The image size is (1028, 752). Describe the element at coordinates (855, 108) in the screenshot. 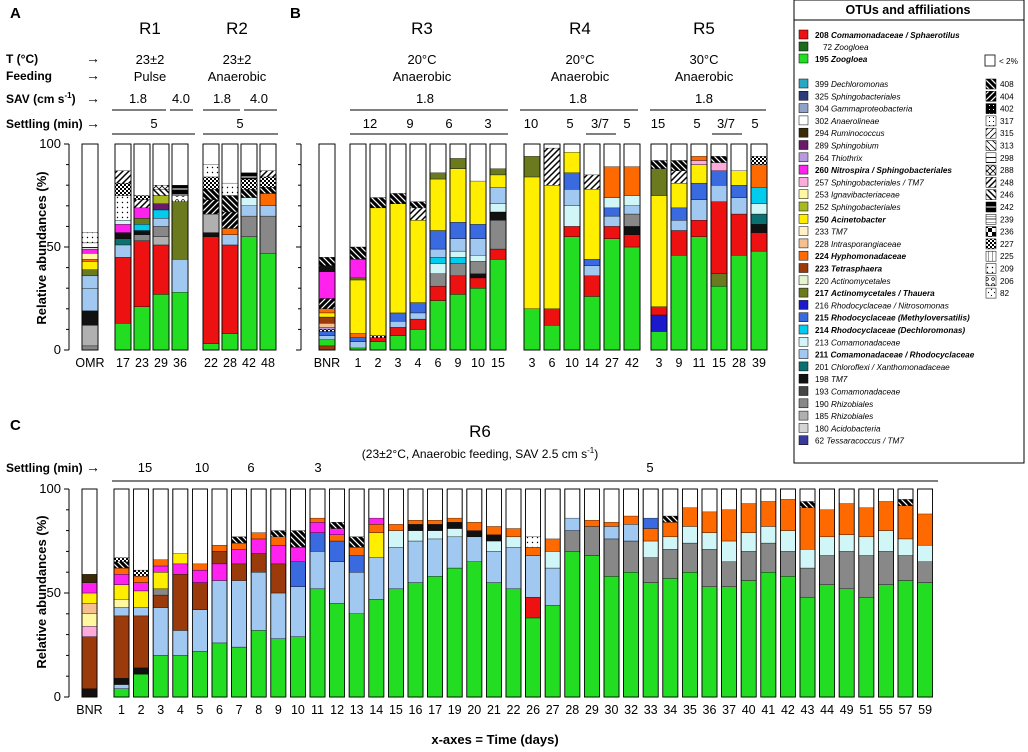

I see `legend-item-304: 304 Gammaproteobacteria` at that location.